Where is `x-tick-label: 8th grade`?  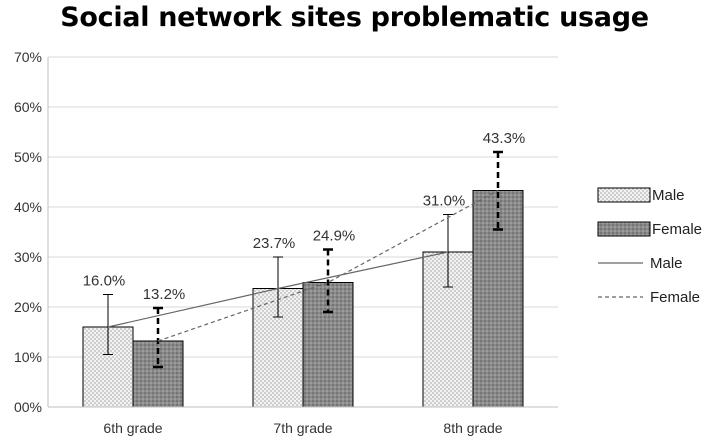 x-tick-label: 8th grade is located at coordinates (472, 428).